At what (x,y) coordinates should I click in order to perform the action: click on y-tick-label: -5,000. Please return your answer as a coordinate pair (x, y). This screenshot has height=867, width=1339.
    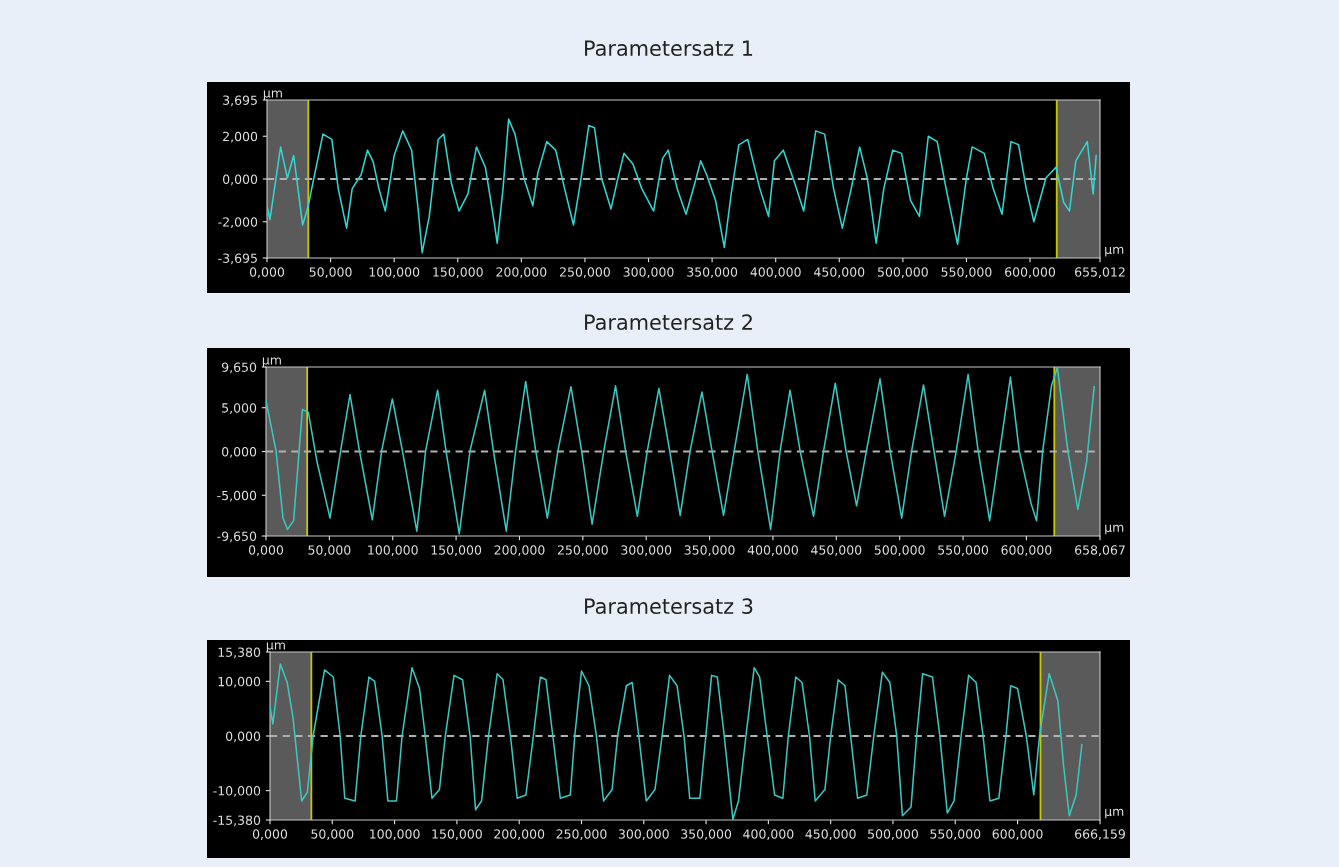
    Looking at the image, I should click on (237, 496).